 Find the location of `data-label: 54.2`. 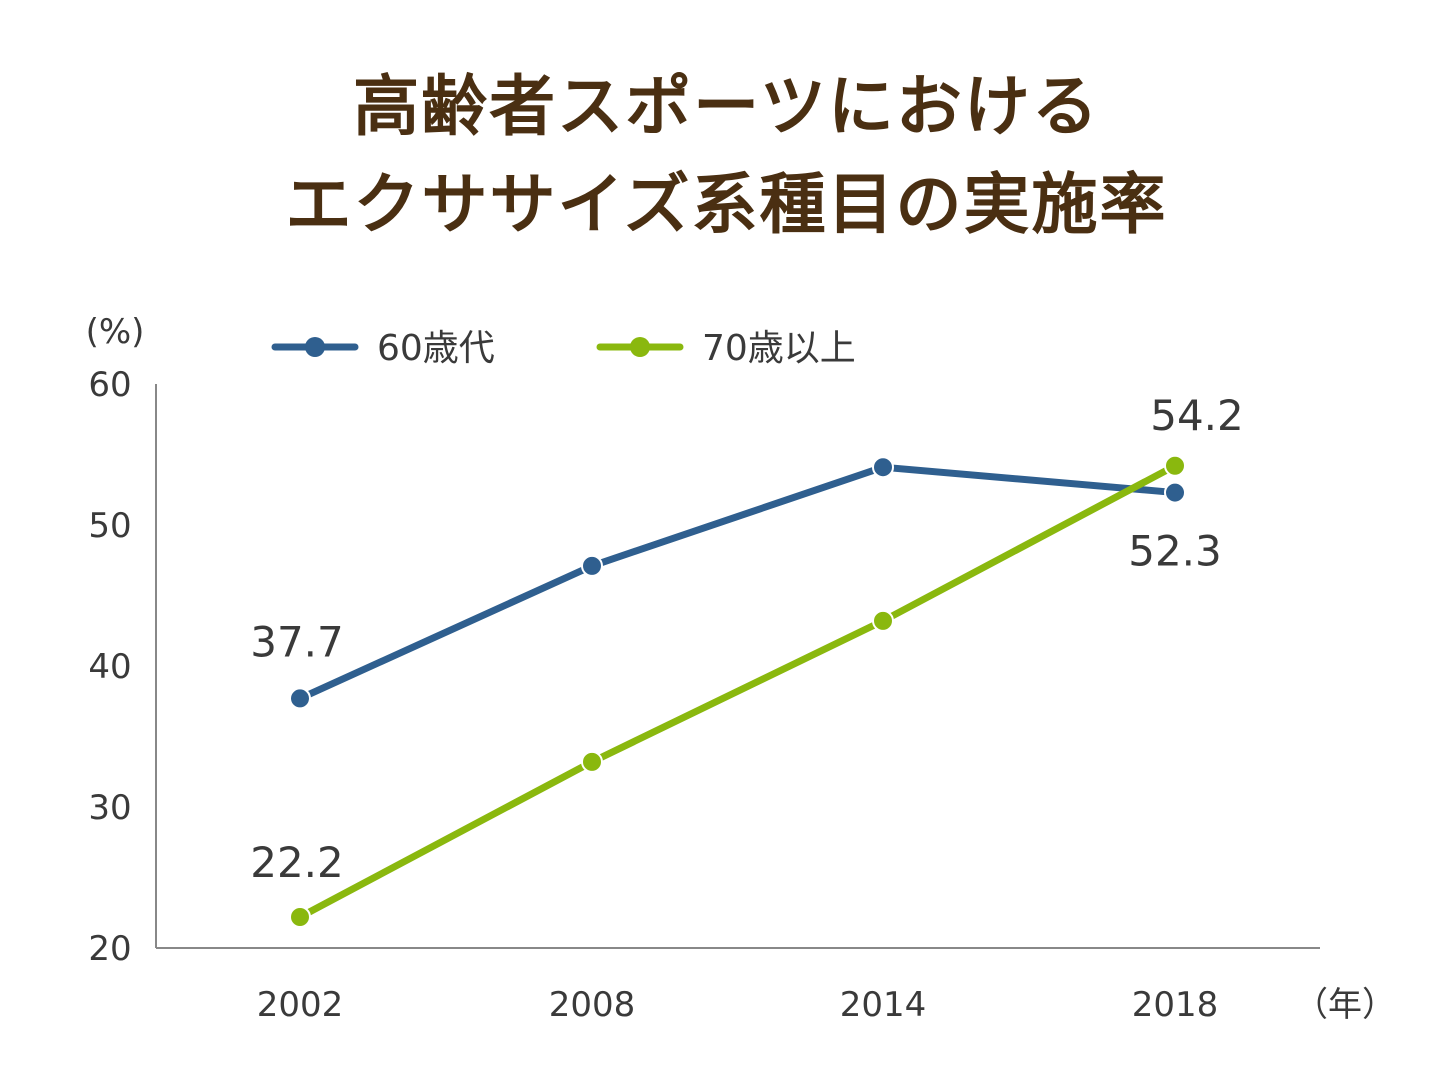

data-label: 54.2 is located at coordinates (1197, 415).